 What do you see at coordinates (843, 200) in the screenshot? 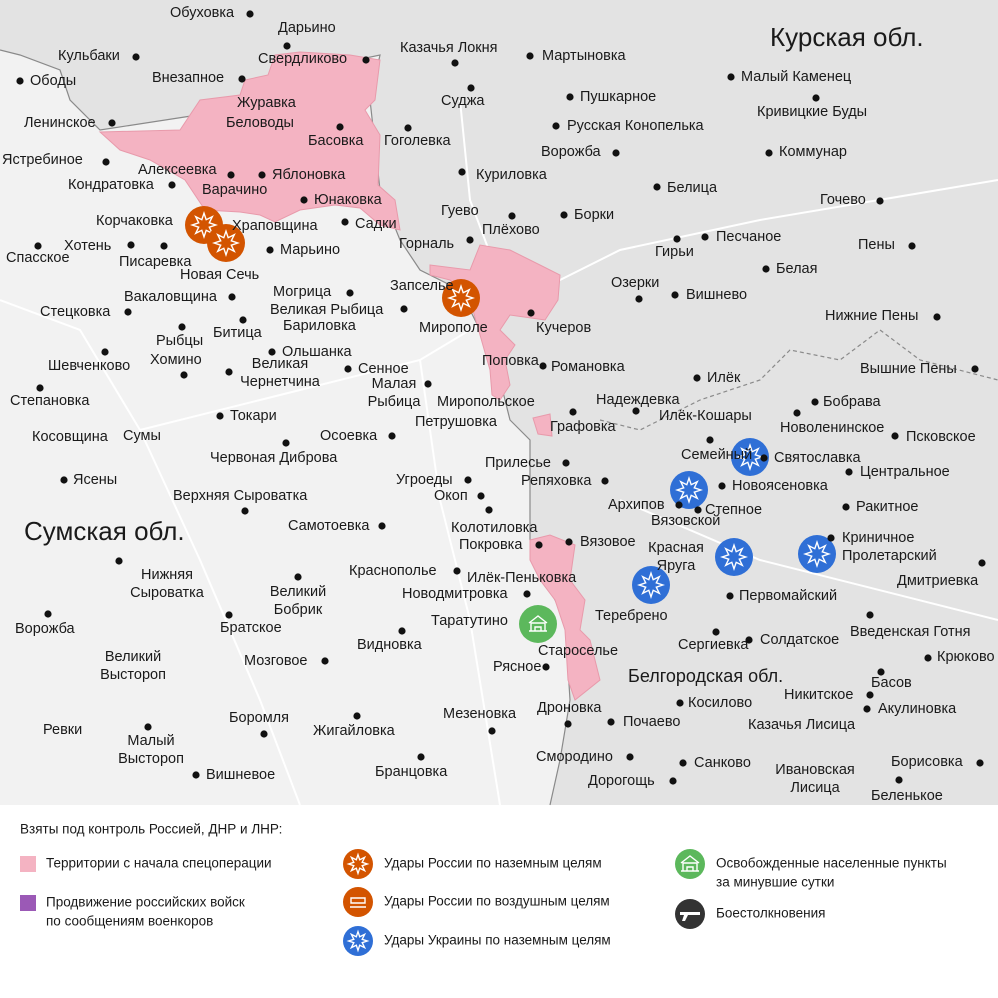
I see `place-label: Гочево` at bounding box center [843, 200].